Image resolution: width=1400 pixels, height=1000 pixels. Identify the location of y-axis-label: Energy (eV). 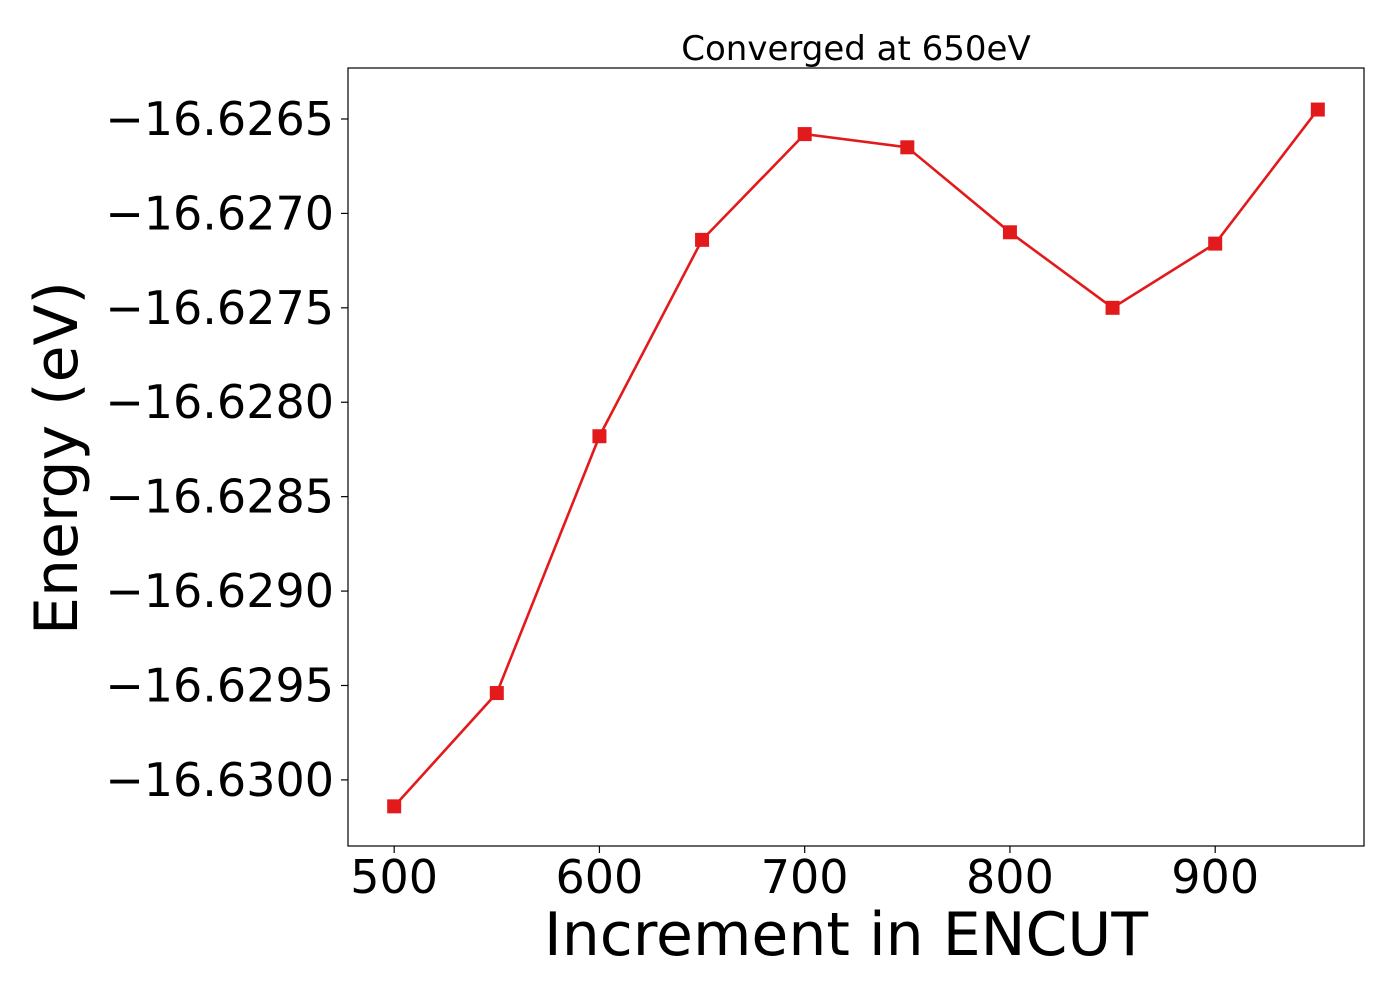
(57, 458).